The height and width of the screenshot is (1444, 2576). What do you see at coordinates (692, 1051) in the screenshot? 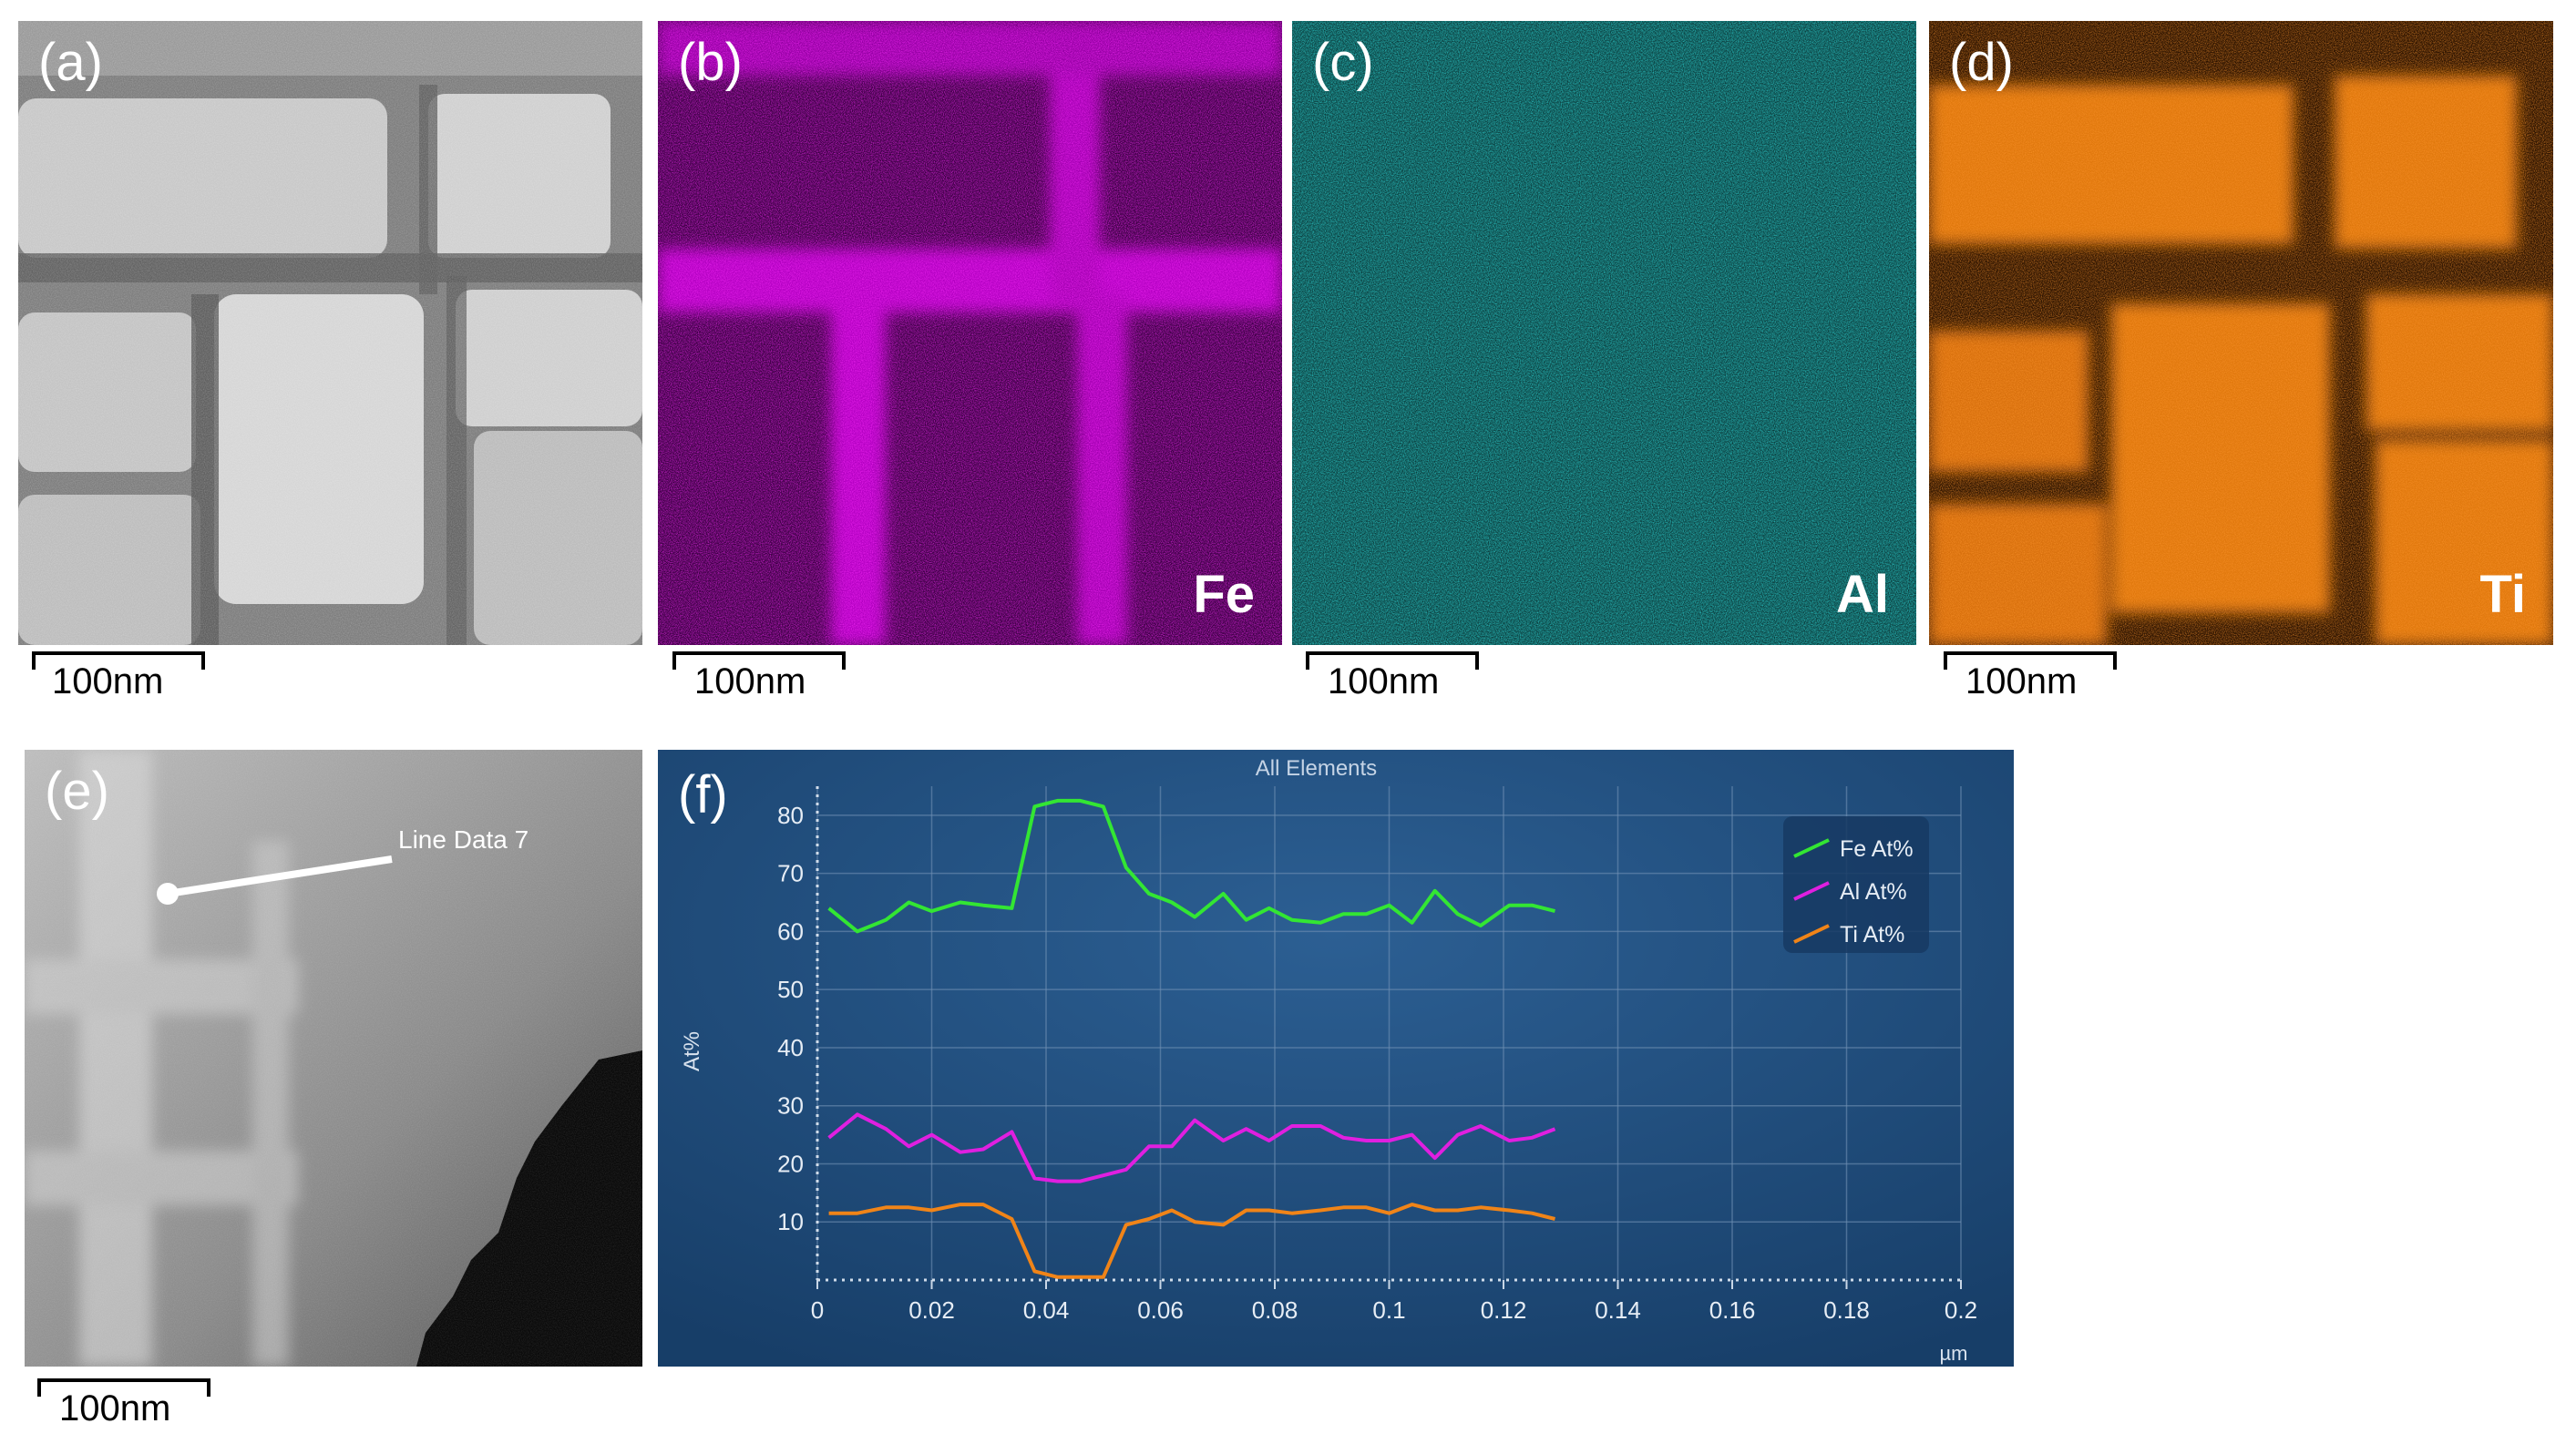
I see `y-axis-label: At%` at bounding box center [692, 1051].